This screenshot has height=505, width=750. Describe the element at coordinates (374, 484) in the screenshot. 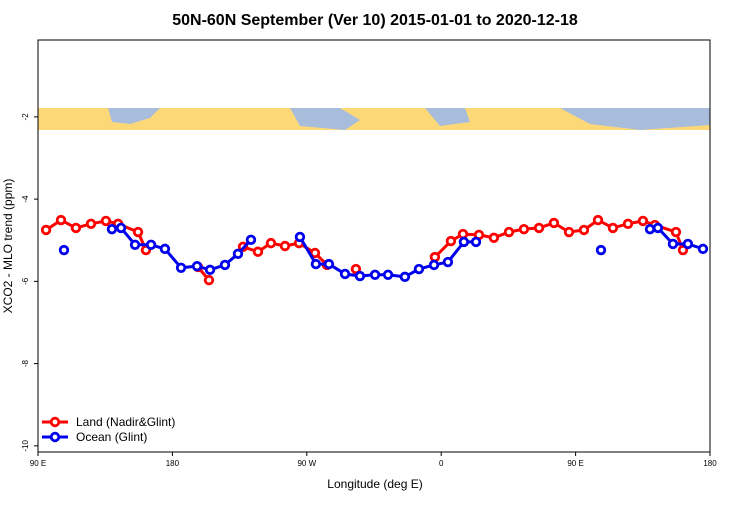

I see `x-axis-label: Longitude (deg E)` at that location.